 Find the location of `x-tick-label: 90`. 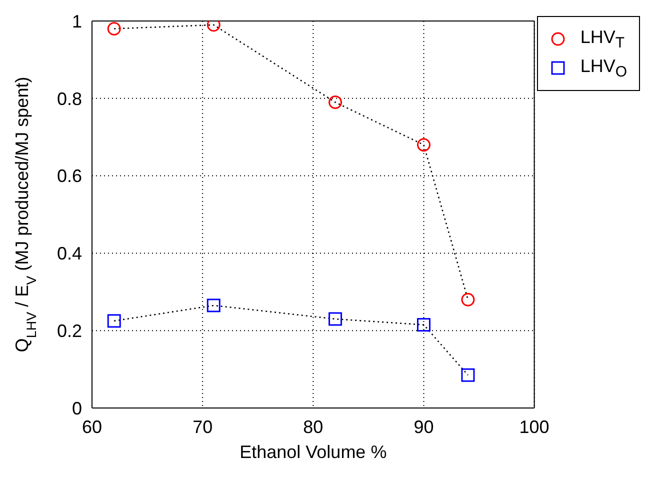

x-tick-label: 90 is located at coordinates (424, 426).